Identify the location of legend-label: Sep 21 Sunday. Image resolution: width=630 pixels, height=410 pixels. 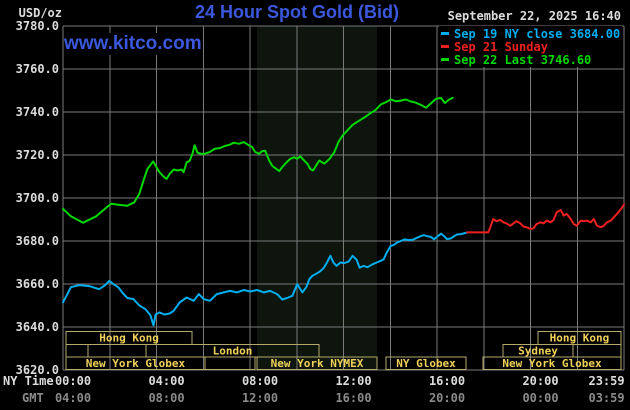
(501, 46).